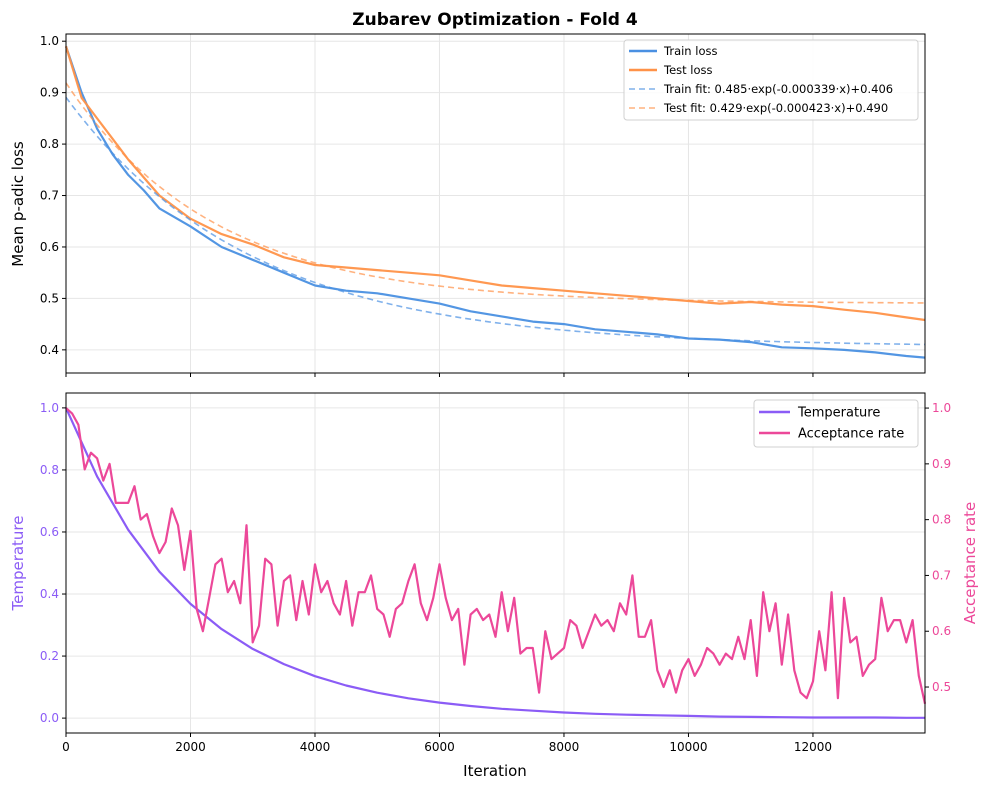  I want to click on y-tick-label: 0.5, so click(49, 298).